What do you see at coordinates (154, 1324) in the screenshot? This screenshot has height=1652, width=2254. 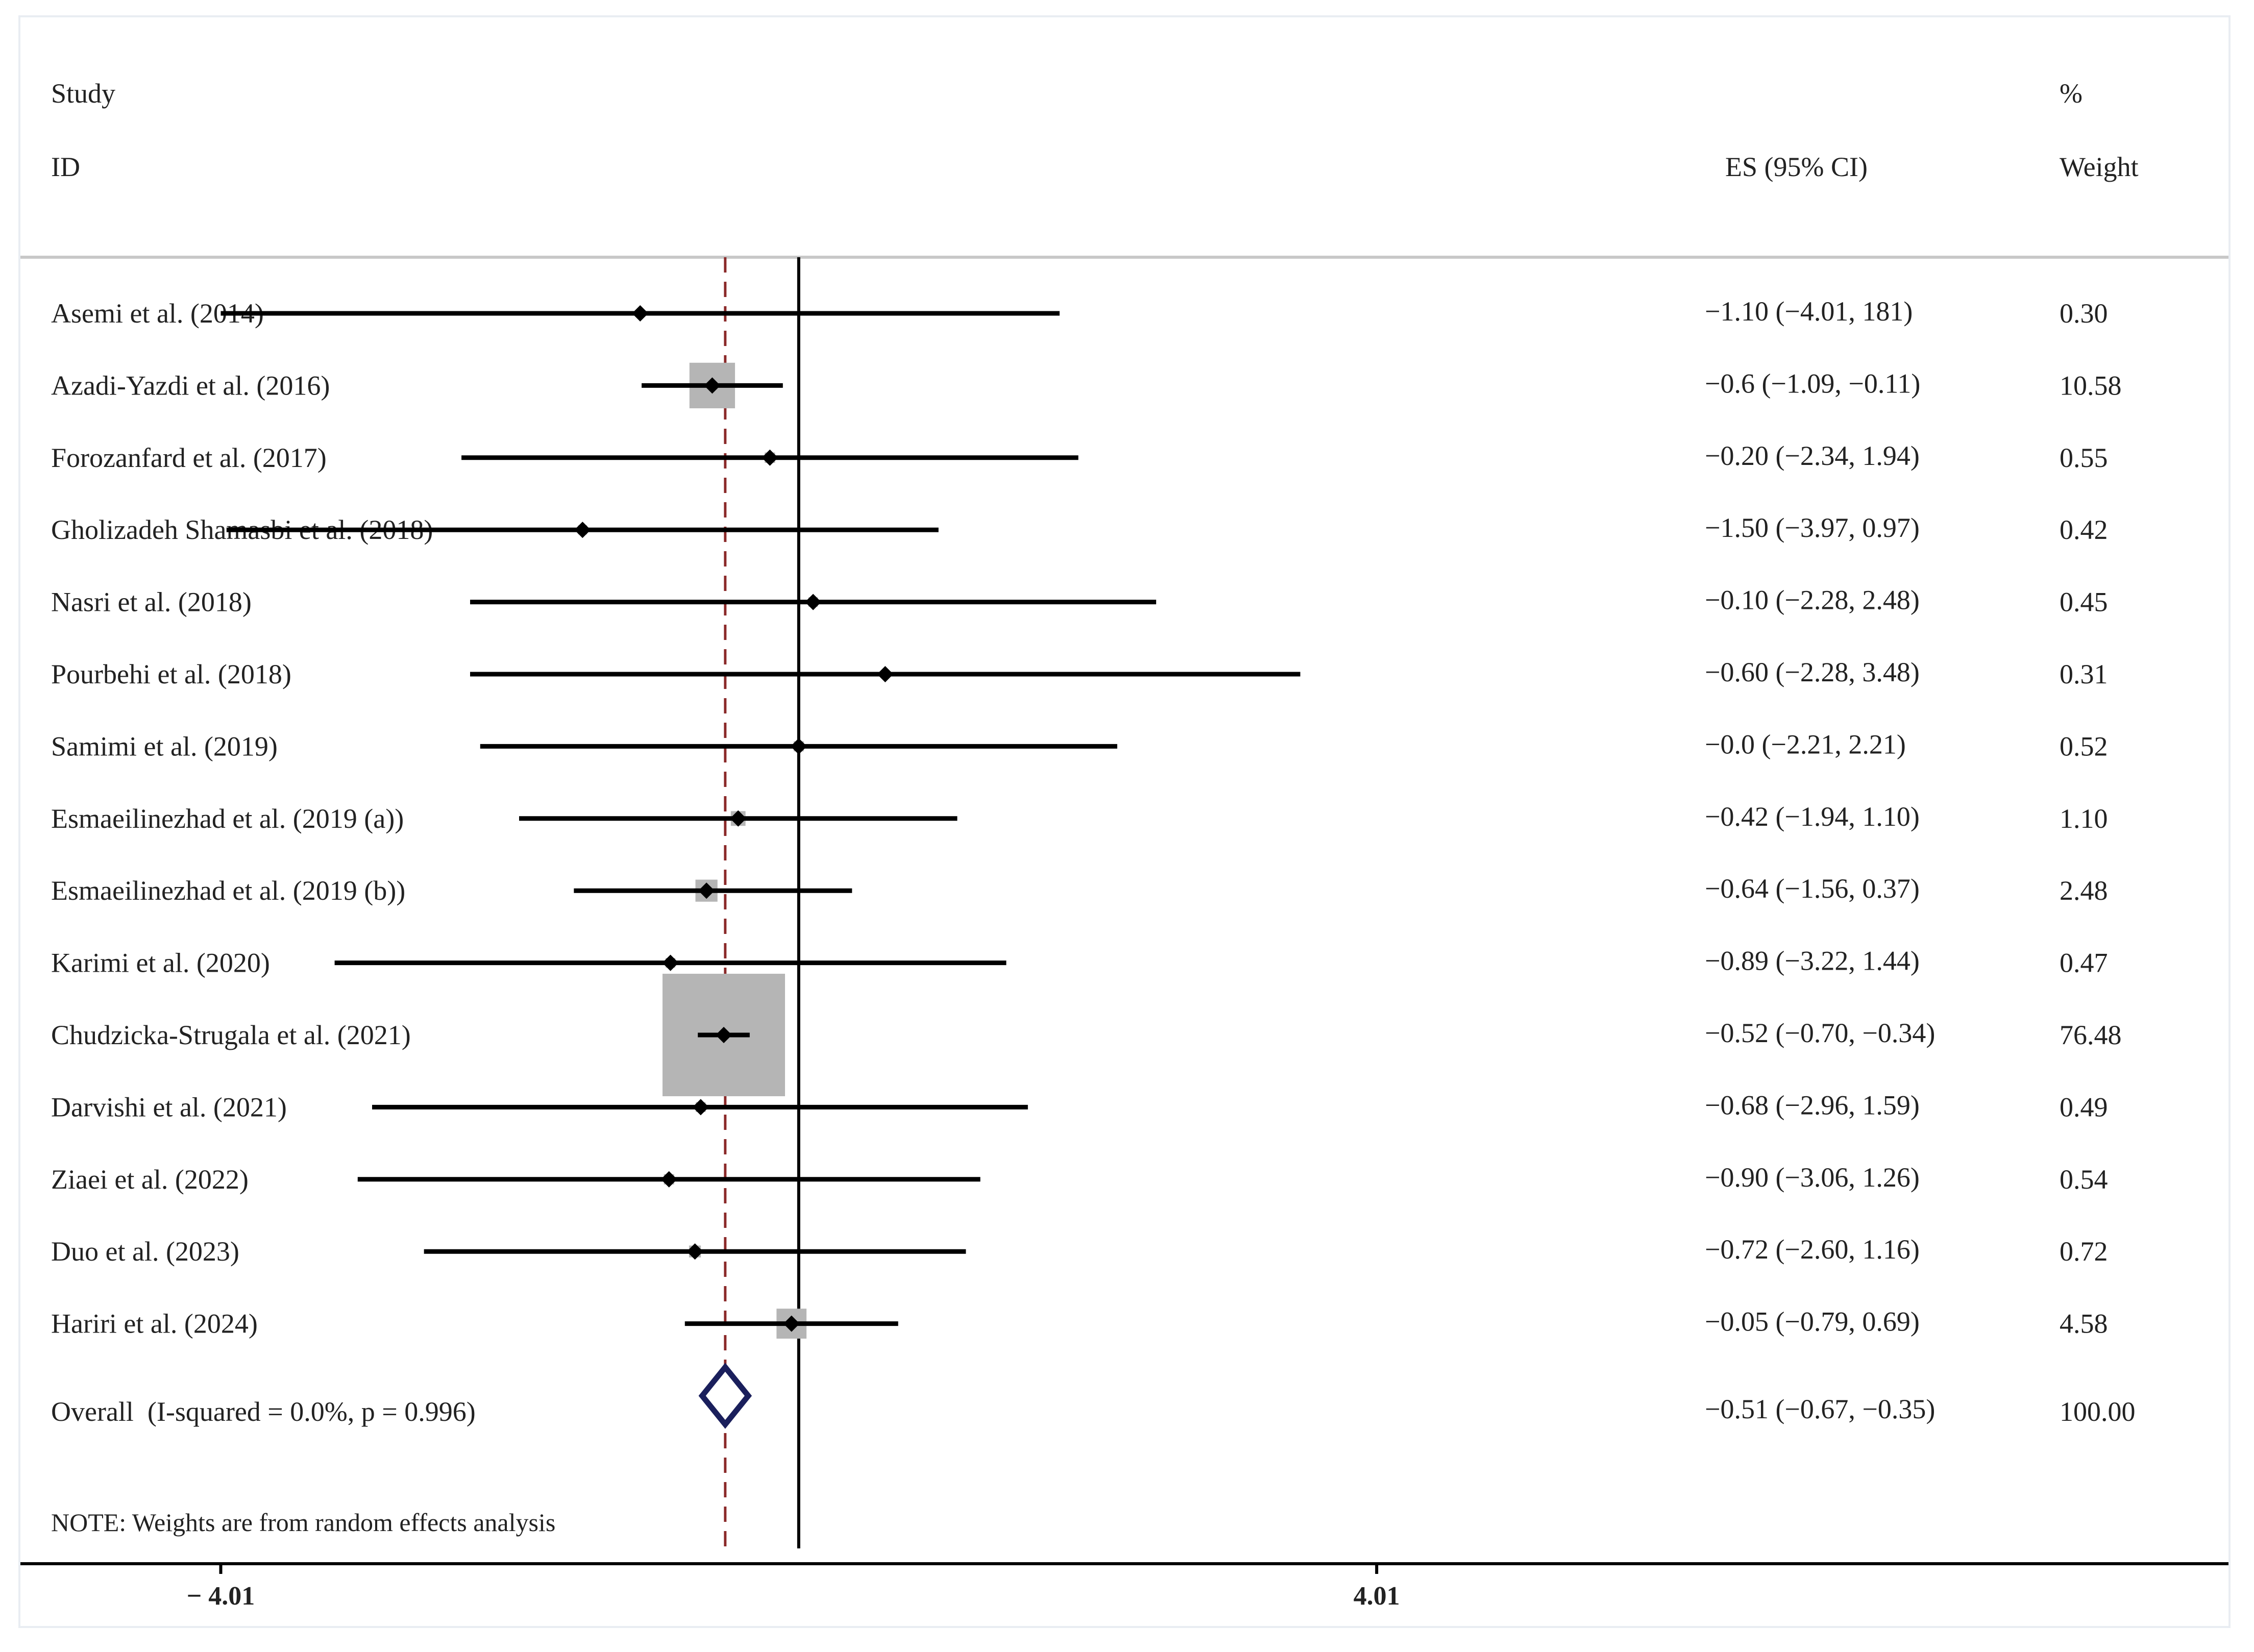 I see `study-name: Hariri et al. (2024)` at bounding box center [154, 1324].